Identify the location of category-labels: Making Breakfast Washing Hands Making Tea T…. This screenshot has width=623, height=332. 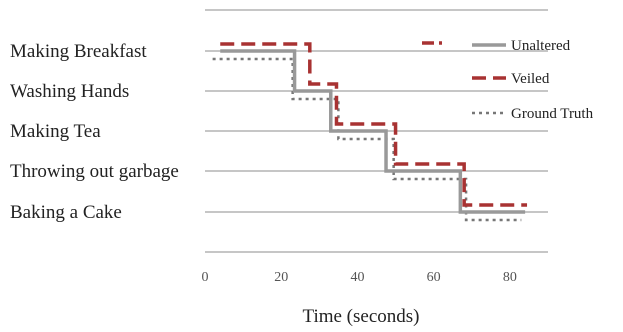
(94, 132).